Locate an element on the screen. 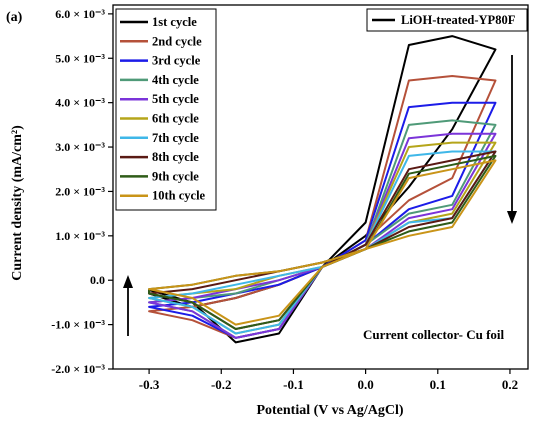 The width and height of the screenshot is (550, 429). y-tick-label: -1.0 × 10⁻³ is located at coordinates (78, 325).